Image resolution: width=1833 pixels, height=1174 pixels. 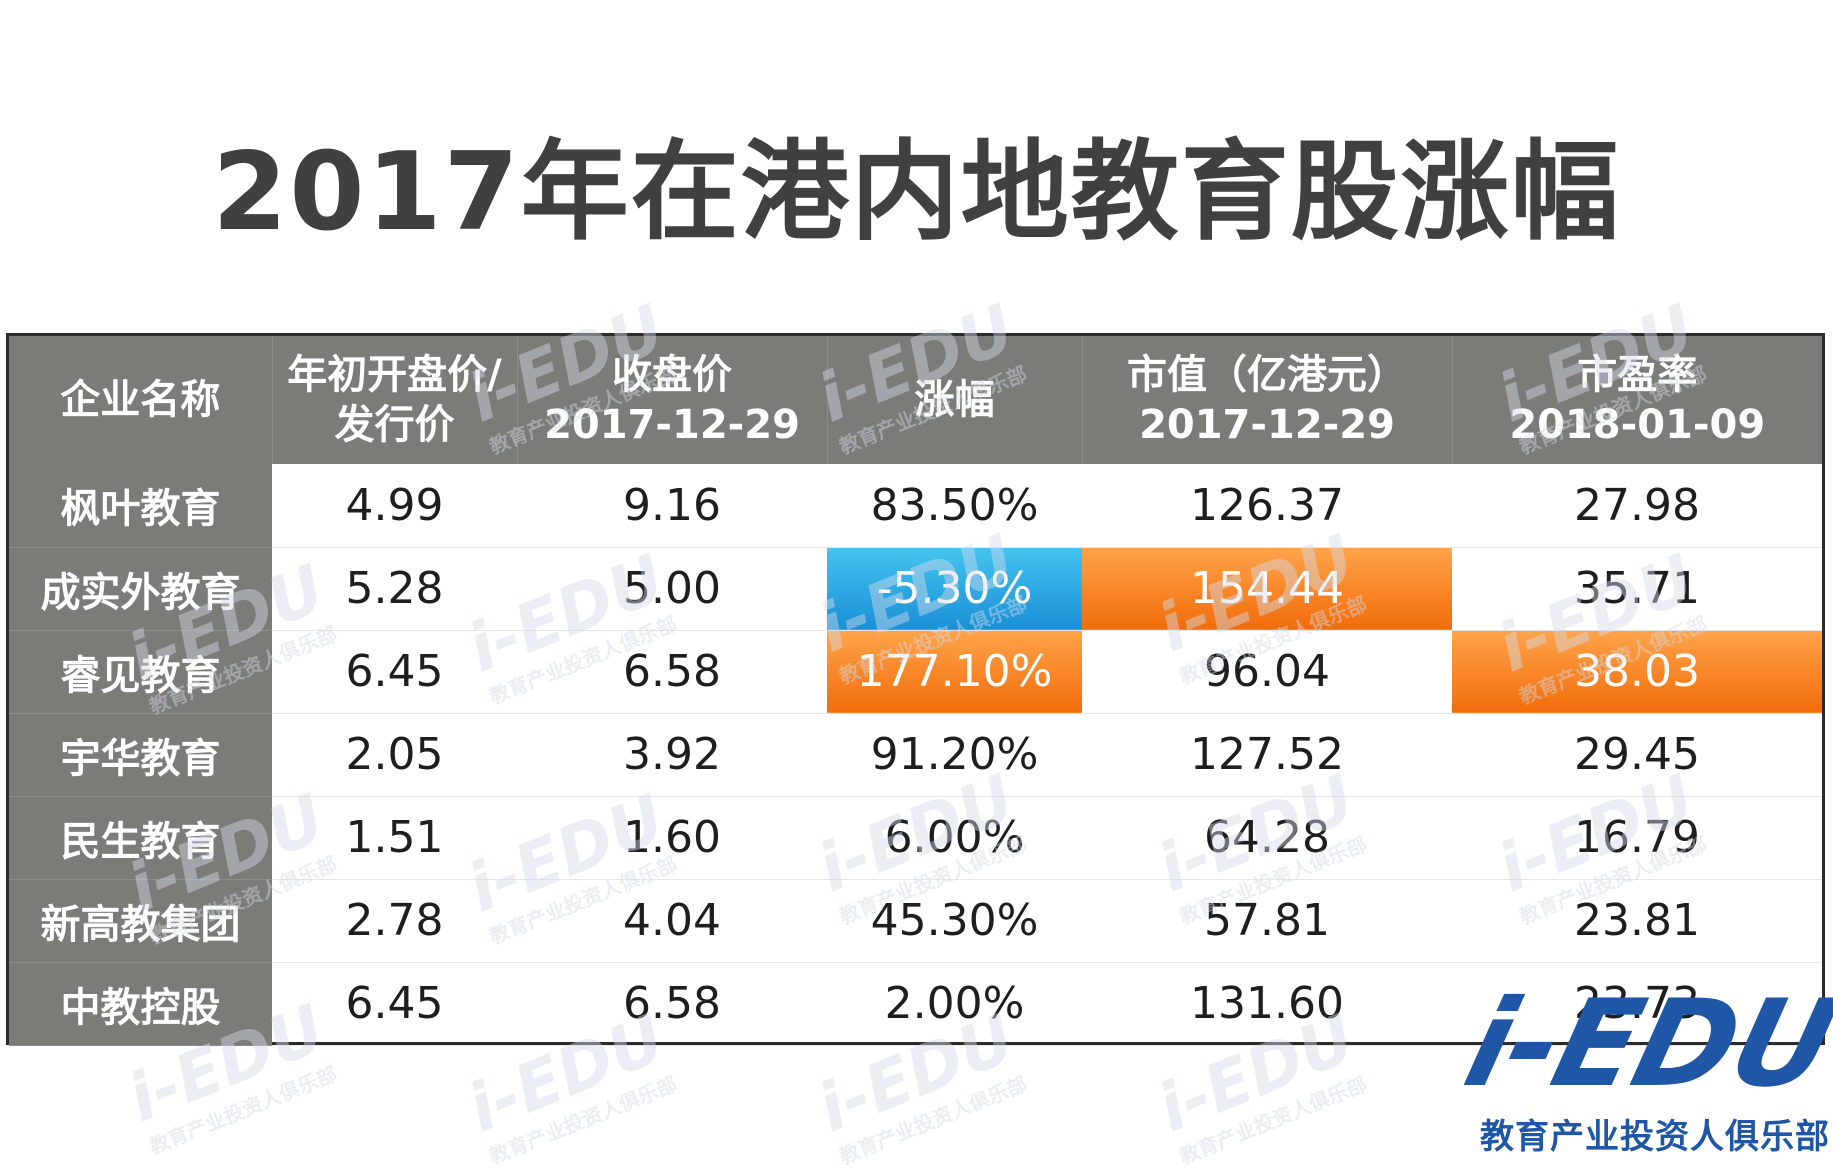 I want to click on header-market-cap-line1: 市值（亿港元）, so click(x=1267, y=375).